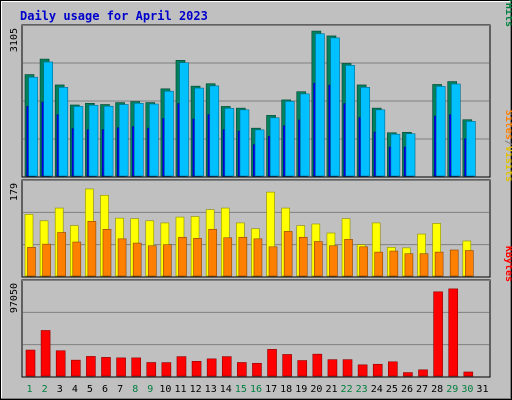 The image size is (512, 400). Describe the element at coordinates (507, 13) in the screenshot. I see `panel-1-legend: Pages/Files/Hits` at that location.